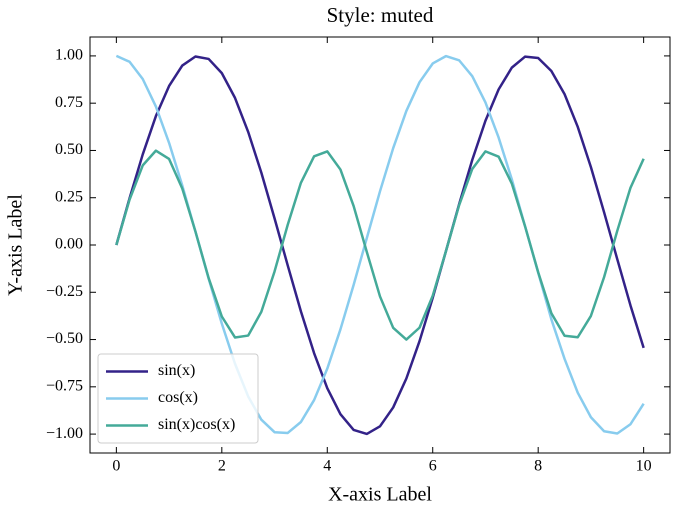  Describe the element at coordinates (64, 433) in the screenshot. I see `y-tick-label: −1.00` at that location.